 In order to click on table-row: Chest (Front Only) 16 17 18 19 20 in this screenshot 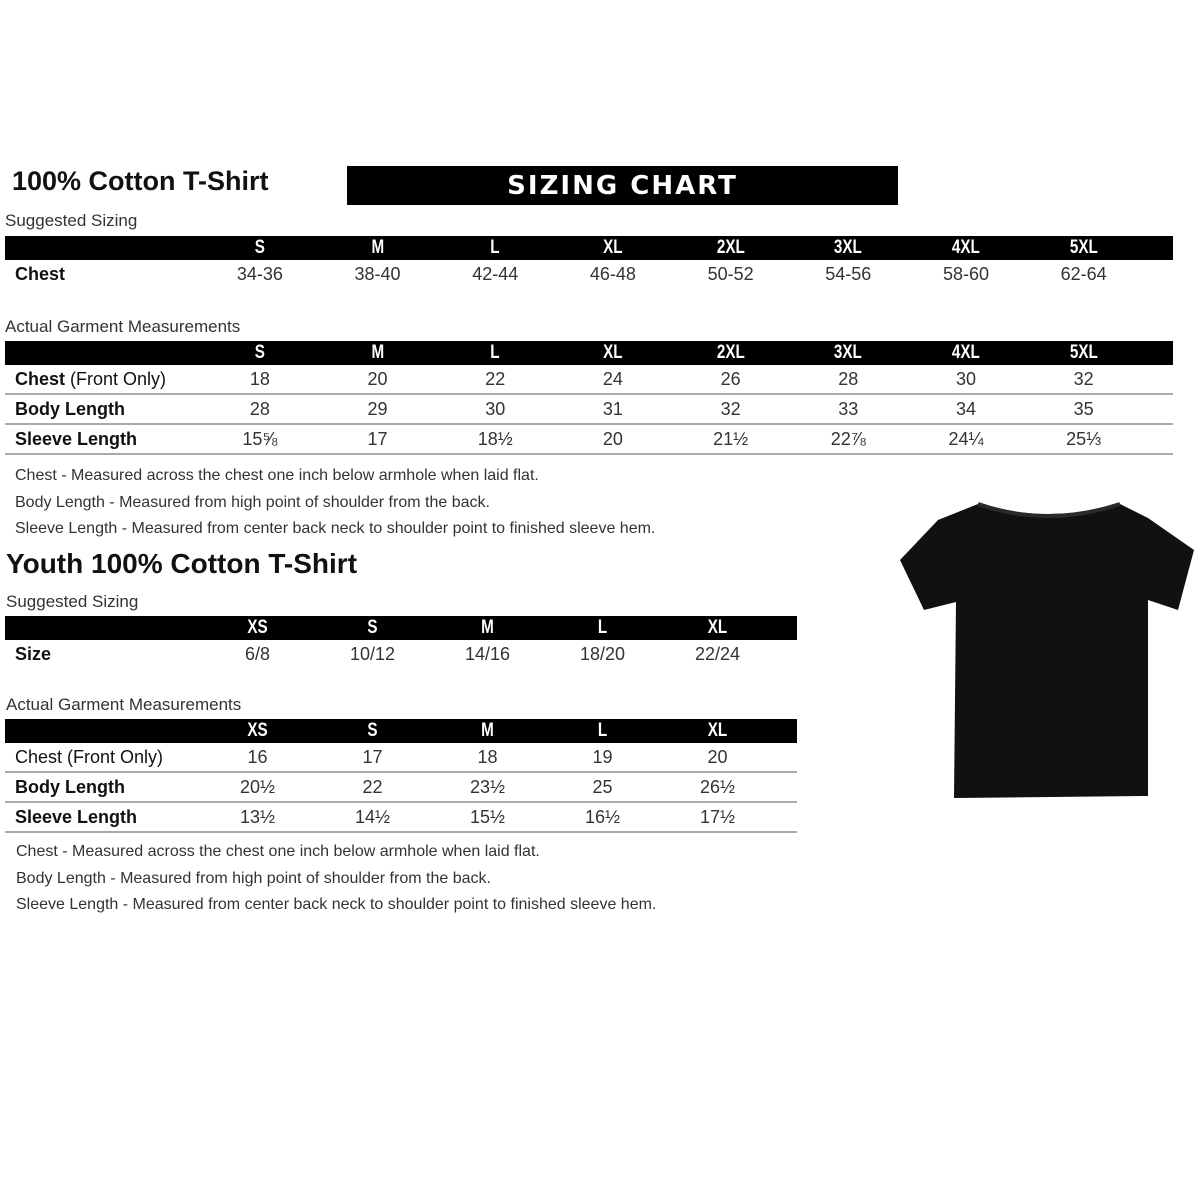, I will do `click(401, 758)`.